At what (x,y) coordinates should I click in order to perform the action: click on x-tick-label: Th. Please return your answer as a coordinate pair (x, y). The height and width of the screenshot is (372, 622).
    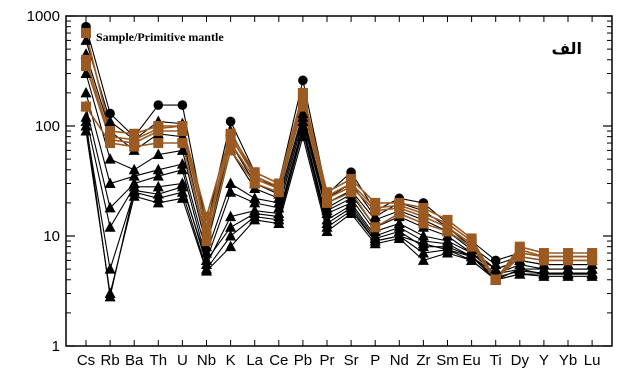
    Looking at the image, I should click on (159, 360).